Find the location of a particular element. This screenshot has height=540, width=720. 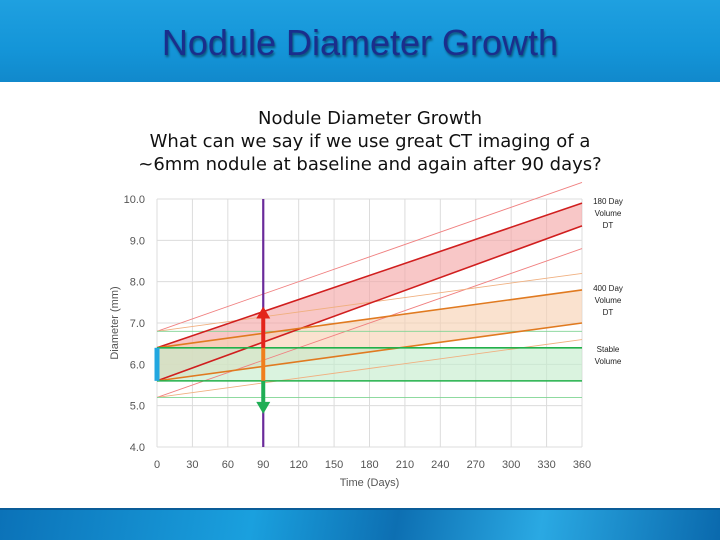

slide-title: Nodule Diameter Growth is located at coordinates (360, 42).